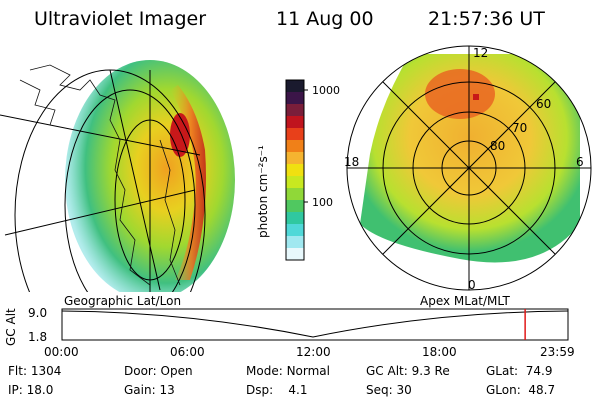 This screenshot has width=600, height=400. What do you see at coordinates (542, 390) in the screenshot?
I see `info-glon-value: 48.7` at bounding box center [542, 390].